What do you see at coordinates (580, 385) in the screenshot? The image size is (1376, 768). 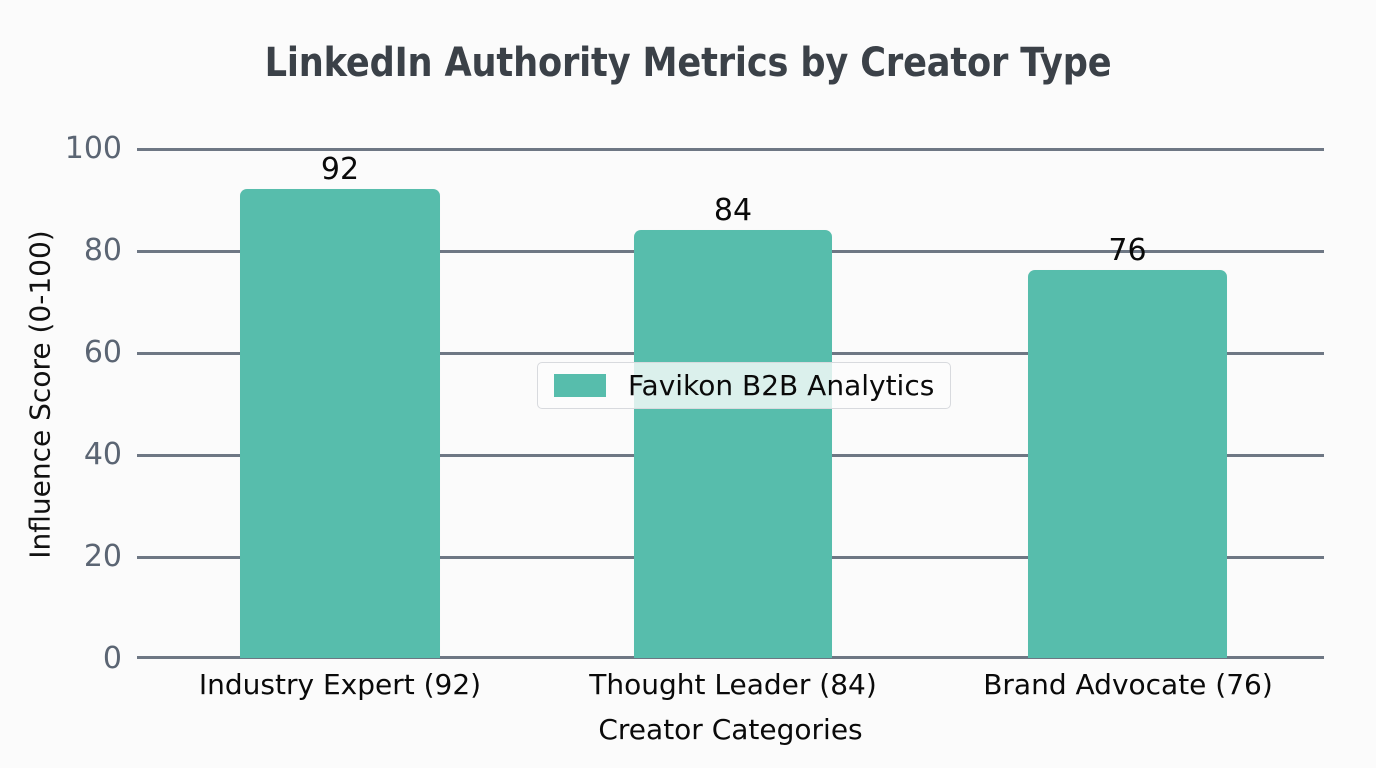 I see `legend-swatch-favikon-b2b-analytics` at bounding box center [580, 385].